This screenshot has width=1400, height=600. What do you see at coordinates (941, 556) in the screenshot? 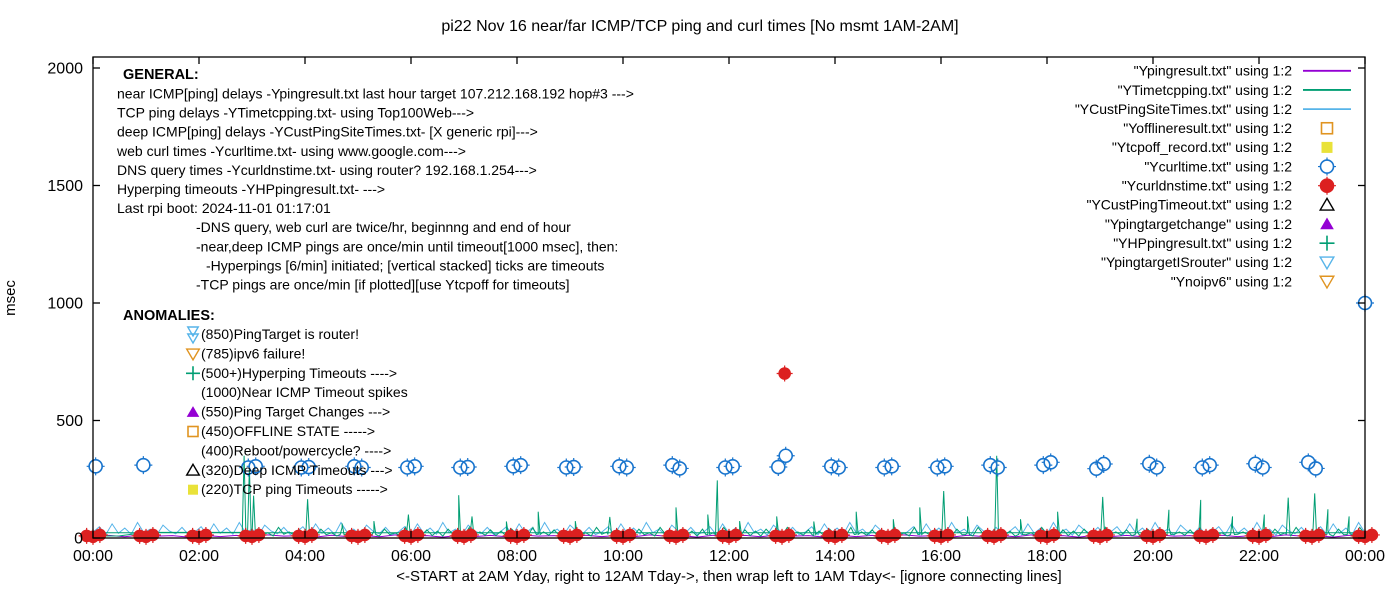
I see `x-tick-label: 16:00` at bounding box center [941, 556].